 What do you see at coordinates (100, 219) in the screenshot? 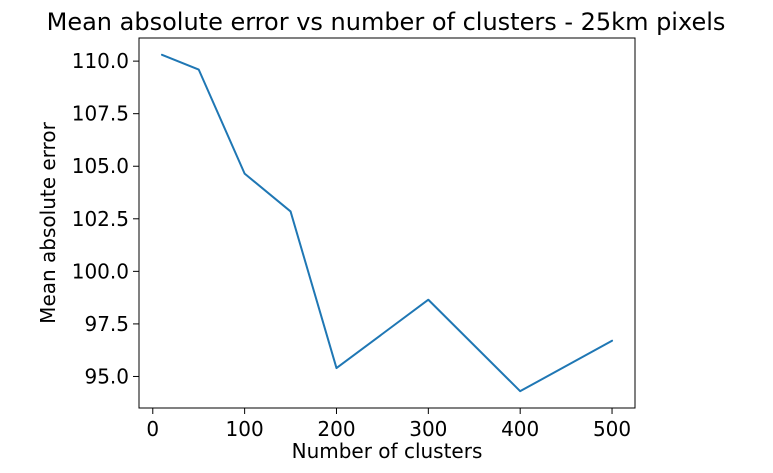
I see `y-tick-label: 102.5` at bounding box center [100, 219].